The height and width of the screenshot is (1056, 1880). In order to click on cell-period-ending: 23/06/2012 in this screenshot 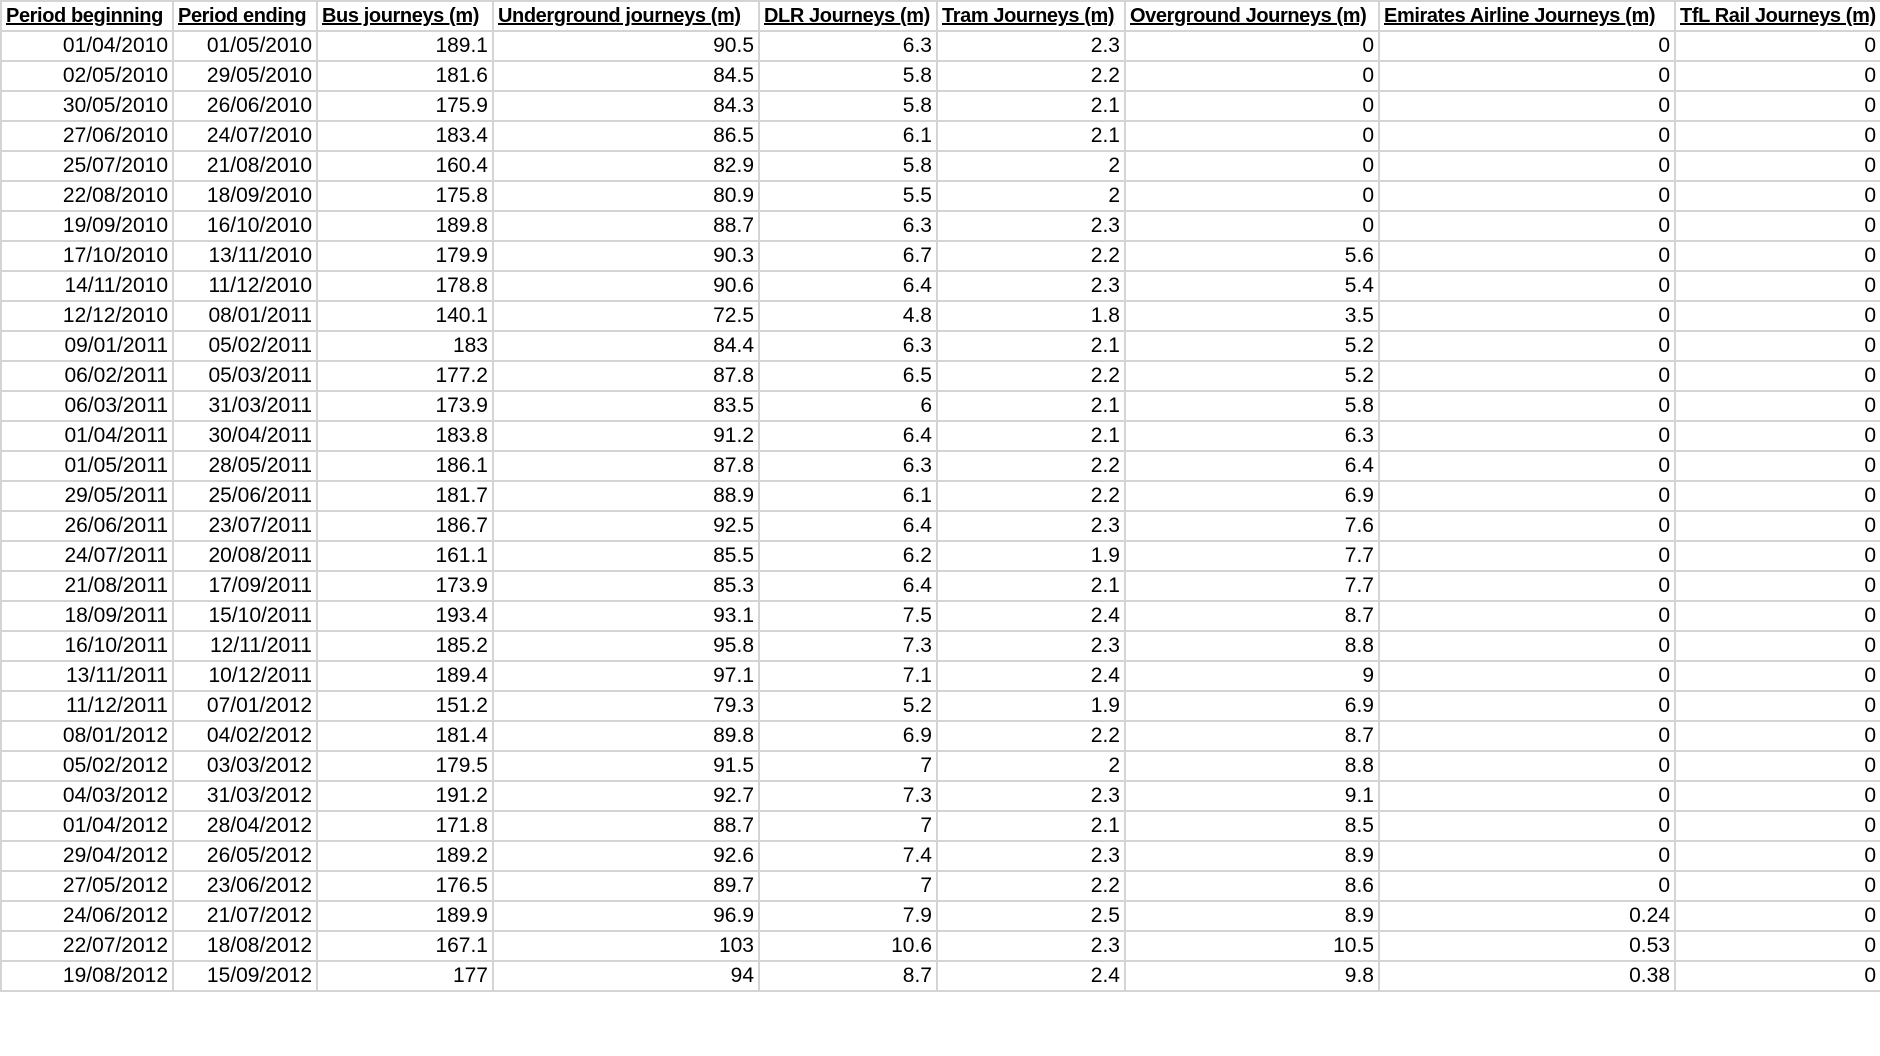, I will do `click(245, 886)`.